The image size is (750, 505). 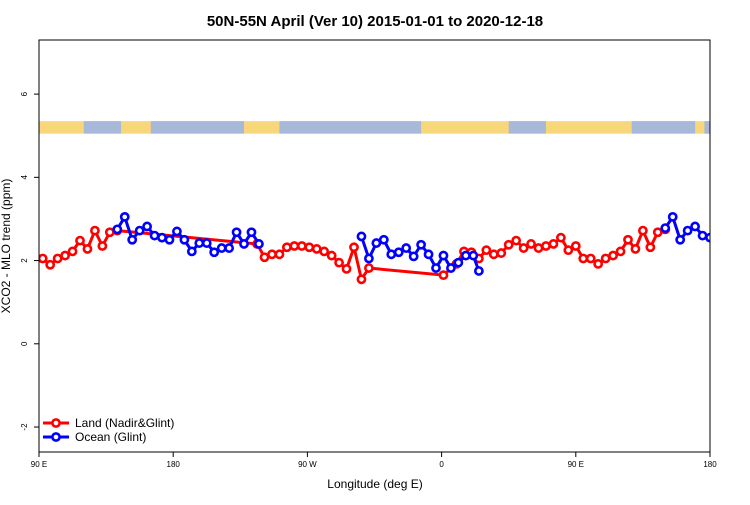 What do you see at coordinates (24, 260) in the screenshot?
I see `y-tick-label: 2` at bounding box center [24, 260].